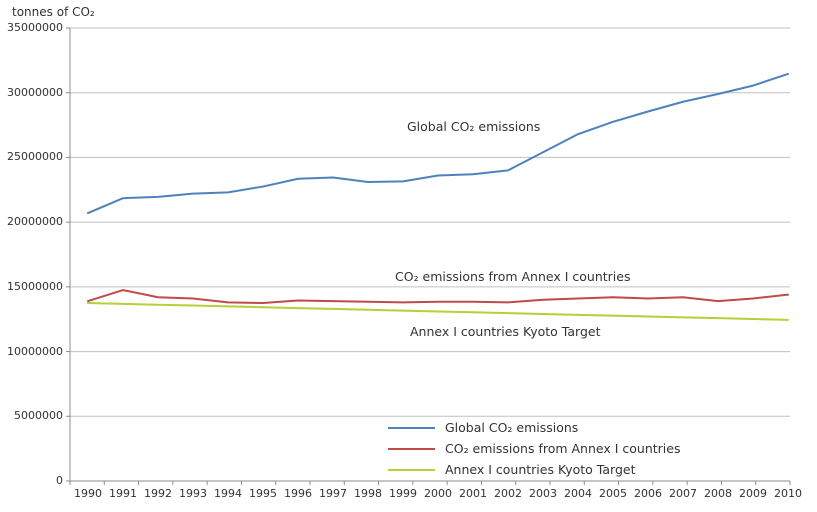 The height and width of the screenshot is (512, 817). What do you see at coordinates (505, 331) in the screenshot?
I see `annotation-annex1-kyoto-target: Annex I countries Kyoto Target` at bounding box center [505, 331].